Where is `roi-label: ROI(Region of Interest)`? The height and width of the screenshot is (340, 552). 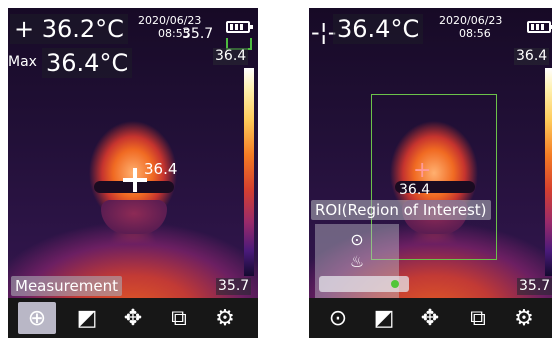
roi-label: ROI(Region of Interest) is located at coordinates (401, 210).